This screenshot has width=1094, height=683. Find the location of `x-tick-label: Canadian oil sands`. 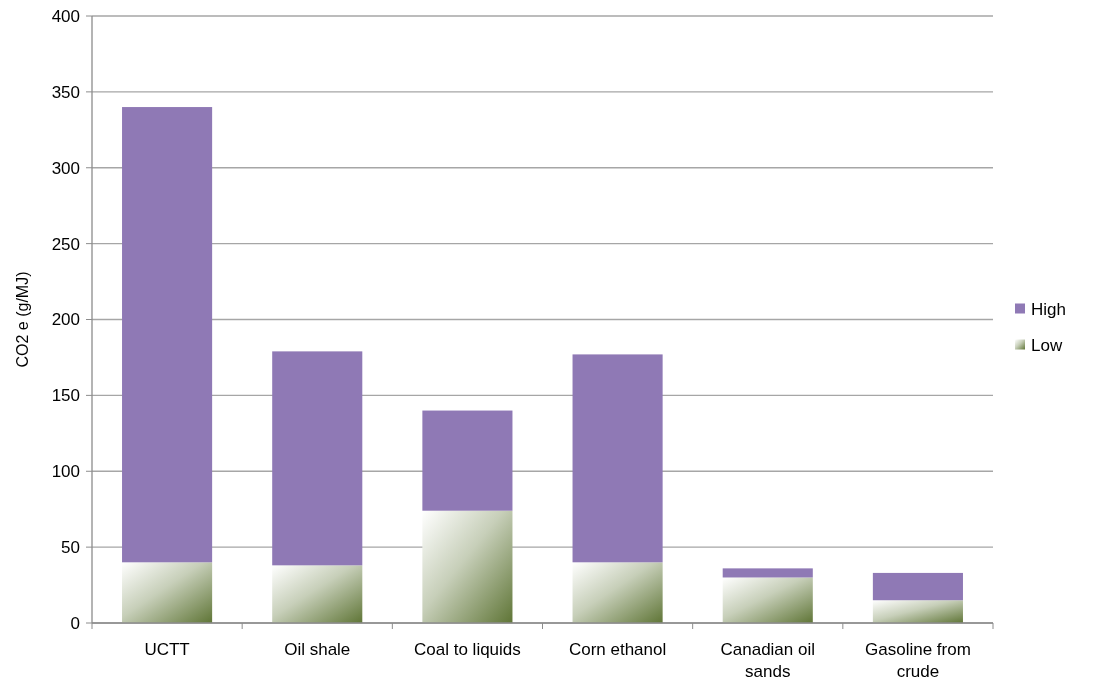

x-tick-label: Canadian oil sands is located at coordinates (768, 660).